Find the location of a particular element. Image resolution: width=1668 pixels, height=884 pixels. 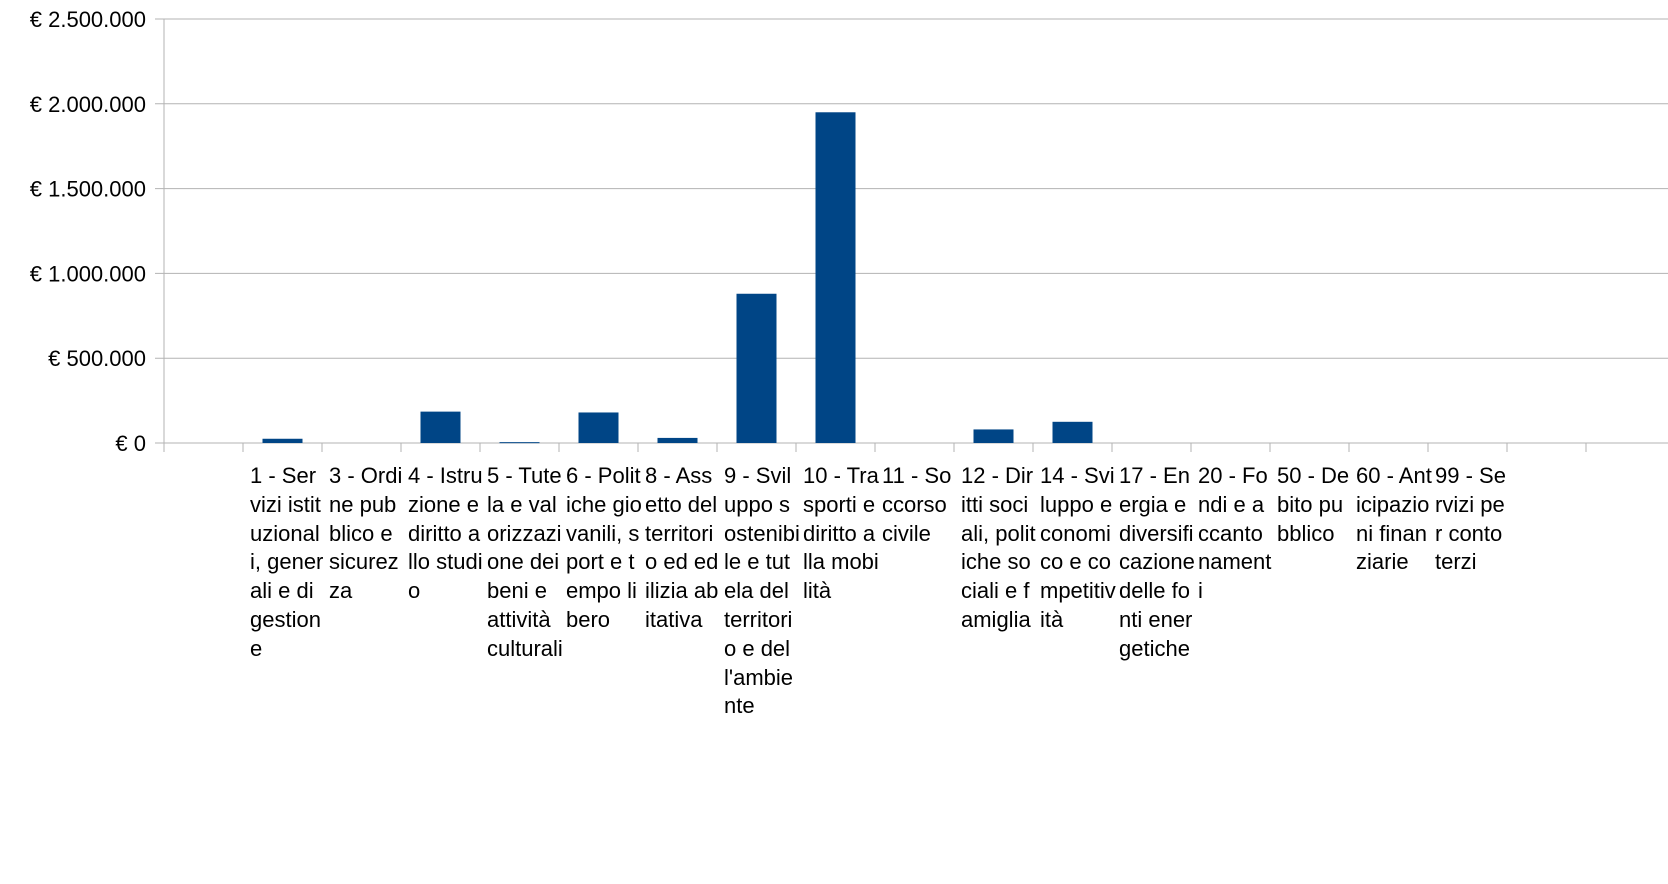

x-tick-label: 3 - Ordine pubblico e sicurezza is located at coordinates (366, 533).